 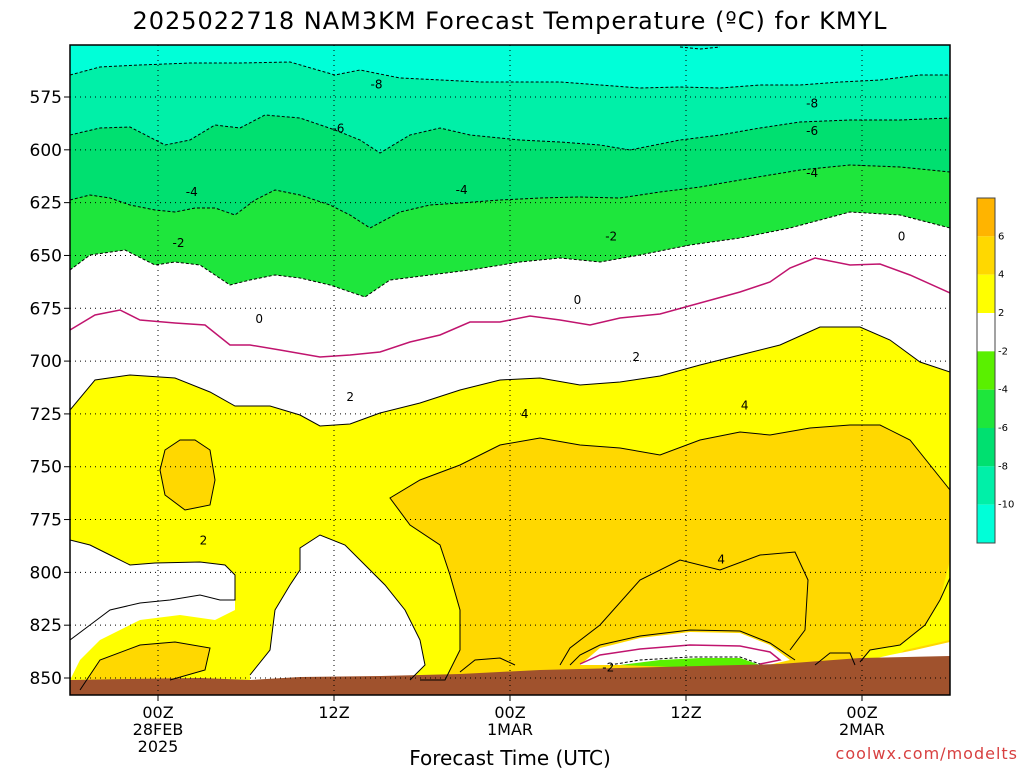 What do you see at coordinates (46, 679) in the screenshot?
I see `y-tick-label: 850` at bounding box center [46, 679].